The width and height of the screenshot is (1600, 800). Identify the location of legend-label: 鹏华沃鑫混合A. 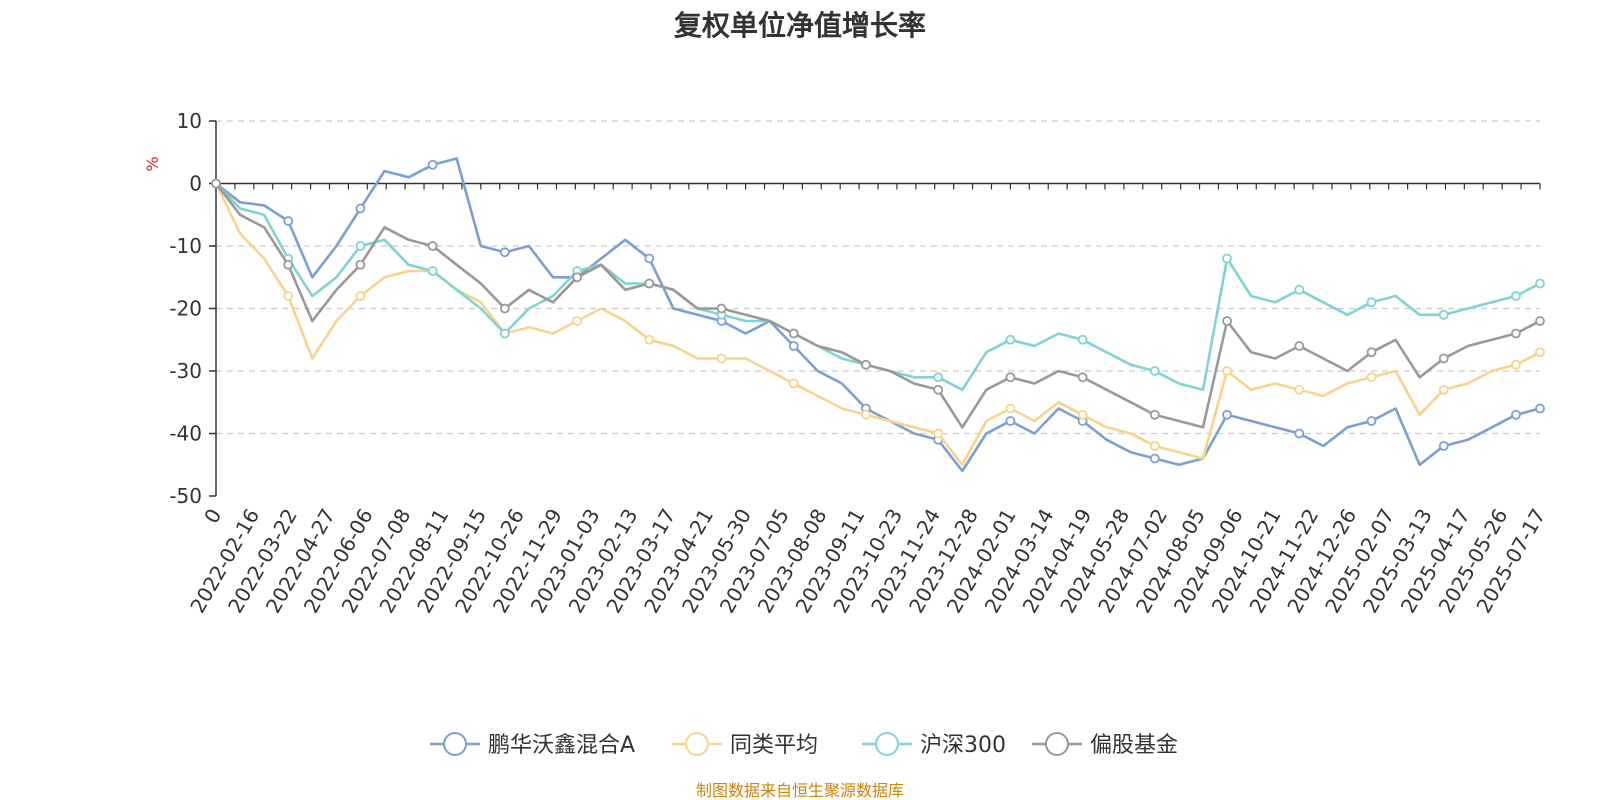
(561, 745).